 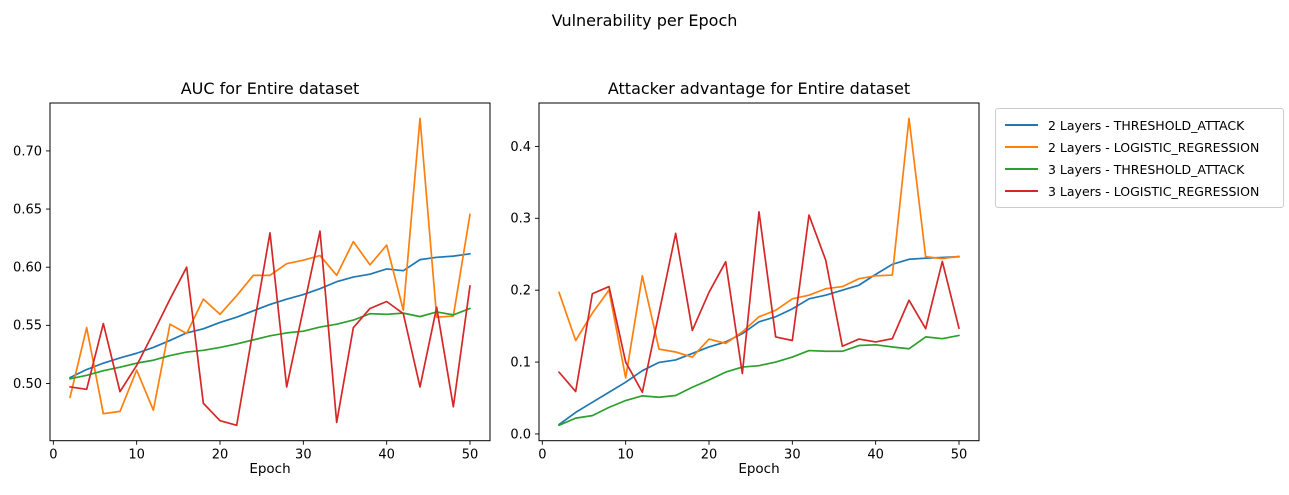 I want to click on advantage-ytick-label: 0.2, so click(x=520, y=291).